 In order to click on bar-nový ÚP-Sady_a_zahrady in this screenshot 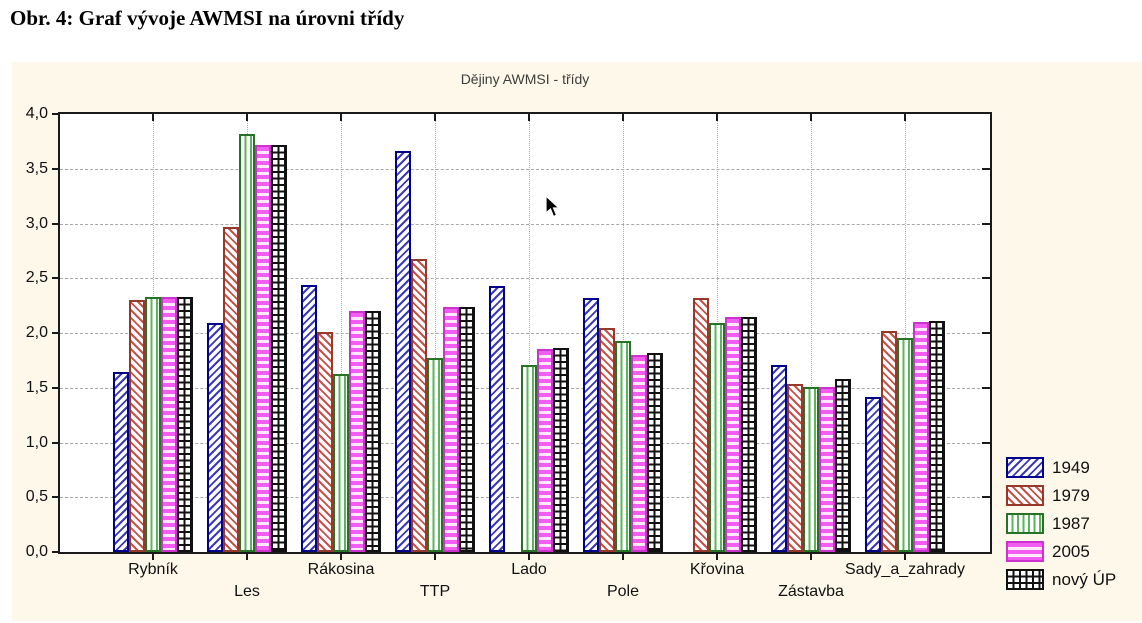, I will do `click(937, 436)`.